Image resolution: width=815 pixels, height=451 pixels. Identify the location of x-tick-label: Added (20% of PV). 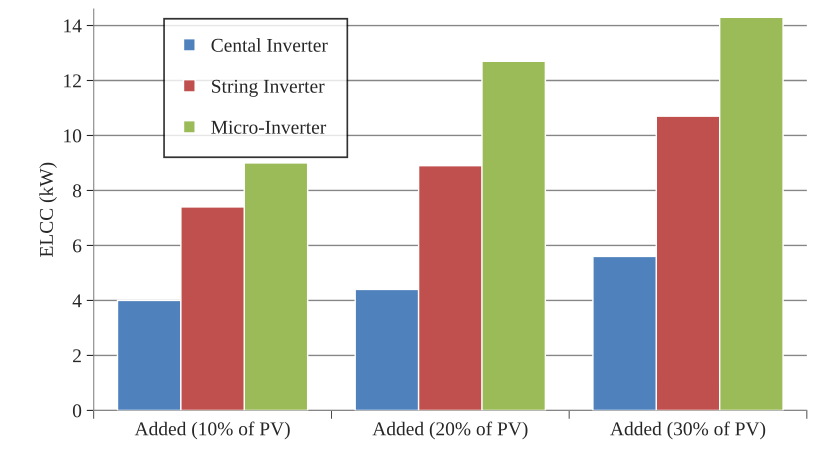
(450, 431).